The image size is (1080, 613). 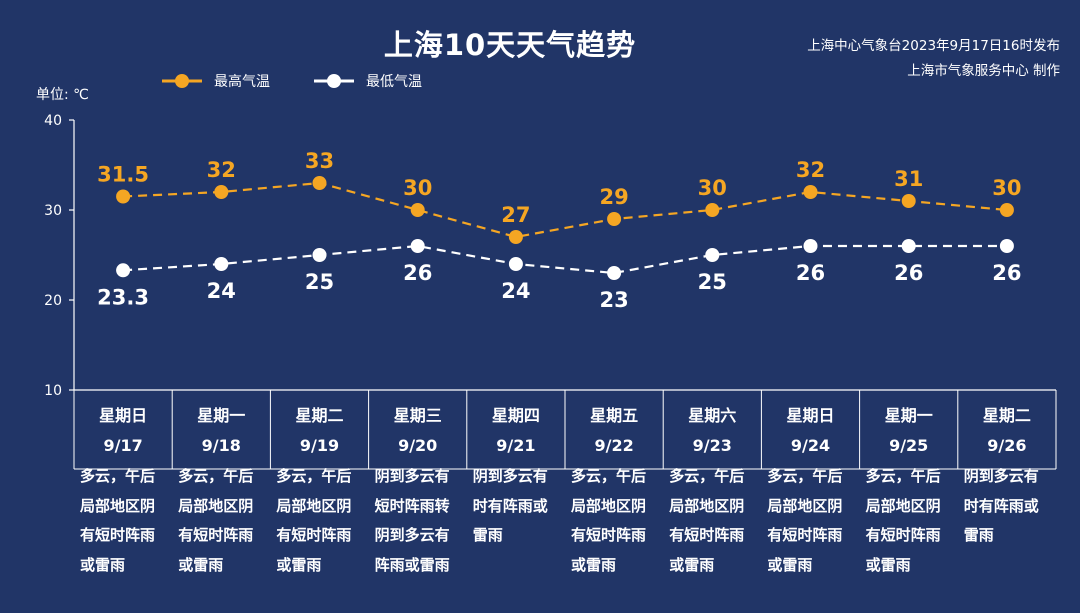 I want to click on weather-line: 雷雨, so click(x=487, y=535).